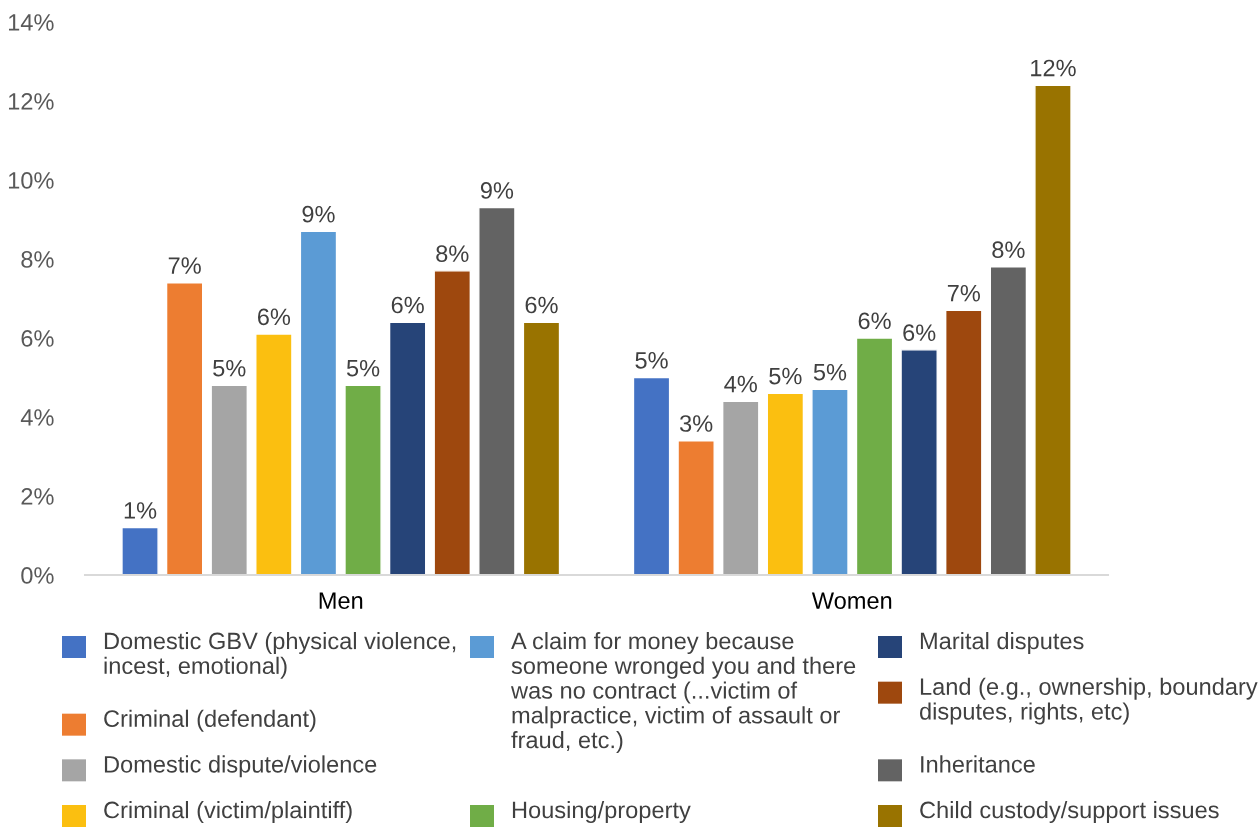  Describe the element at coordinates (31, 22) in the screenshot. I see `y-tick-label: 14%` at that location.